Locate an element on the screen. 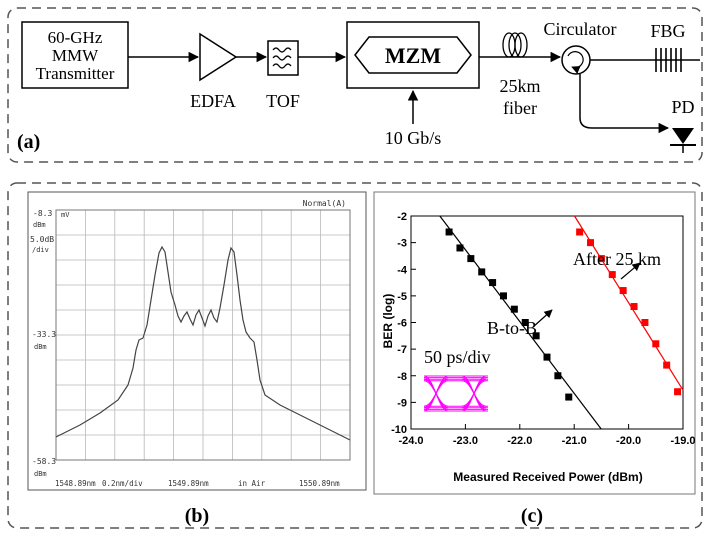 The image size is (707, 535). fiber-label-1: 25km is located at coordinates (519, 86).